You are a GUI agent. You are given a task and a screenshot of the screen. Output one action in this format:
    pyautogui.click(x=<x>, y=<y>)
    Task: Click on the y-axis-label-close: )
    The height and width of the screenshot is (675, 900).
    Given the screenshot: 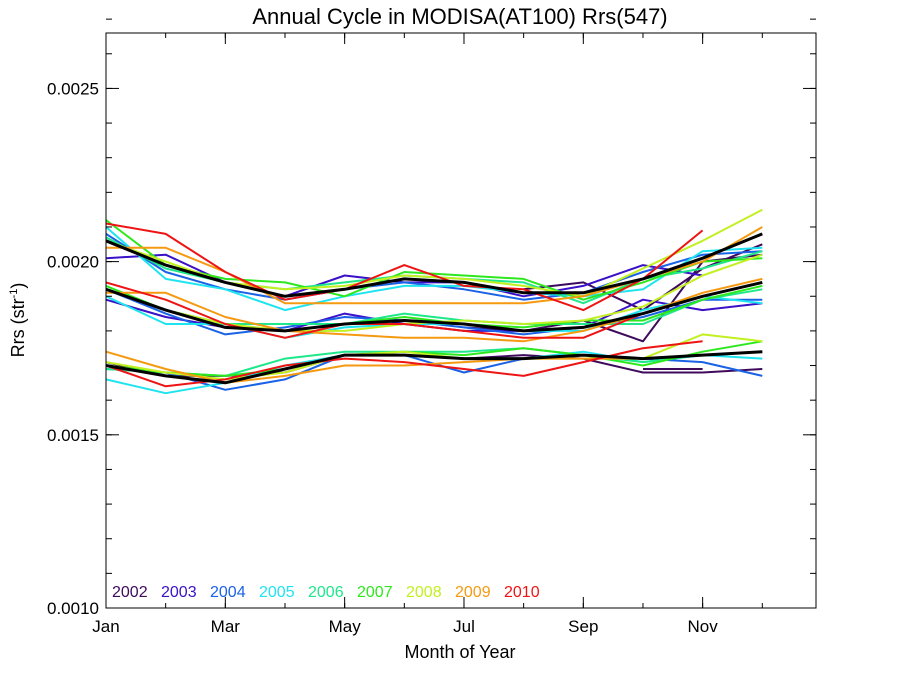 What is the action you would take?
    pyautogui.click(x=18, y=286)
    